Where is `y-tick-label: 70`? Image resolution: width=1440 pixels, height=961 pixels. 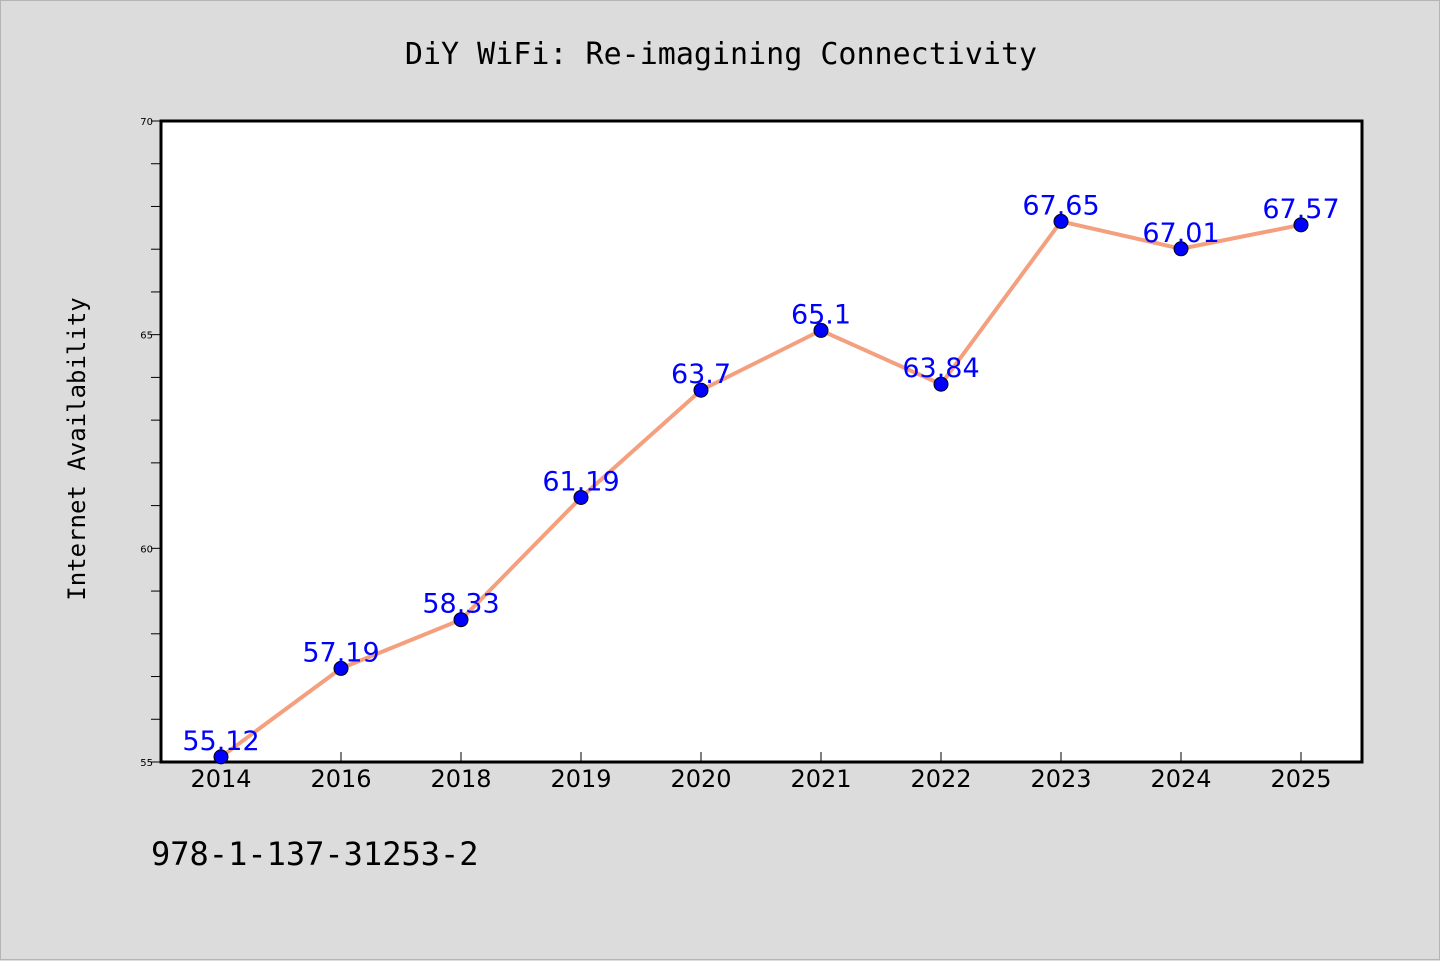
y-tick-label: 70 is located at coordinates (146, 122).